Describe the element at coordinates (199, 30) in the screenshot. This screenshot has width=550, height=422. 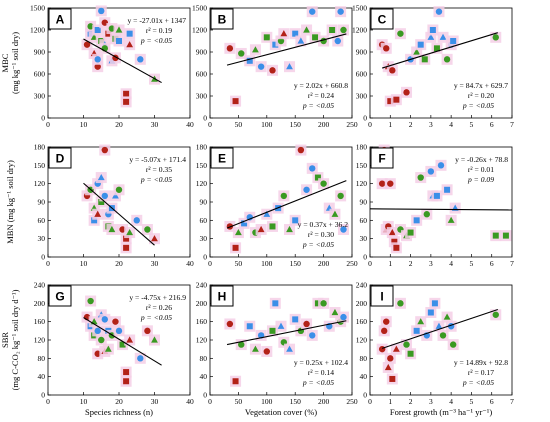
I see `y-tick-label: 1200` at that location.